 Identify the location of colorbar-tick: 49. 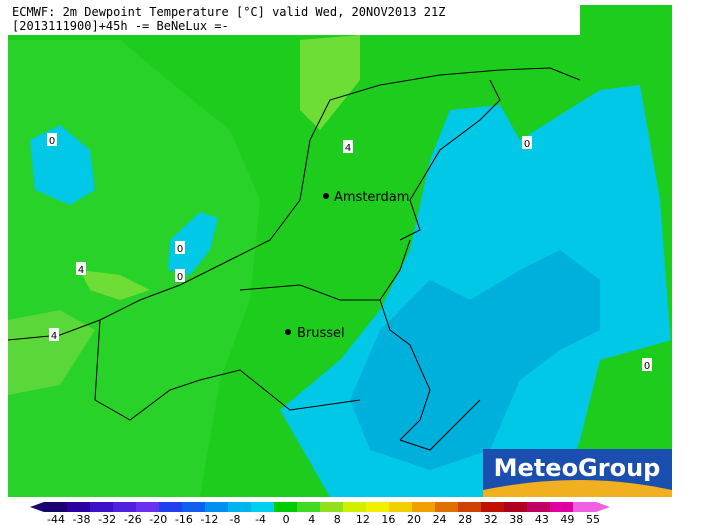
(567, 519).